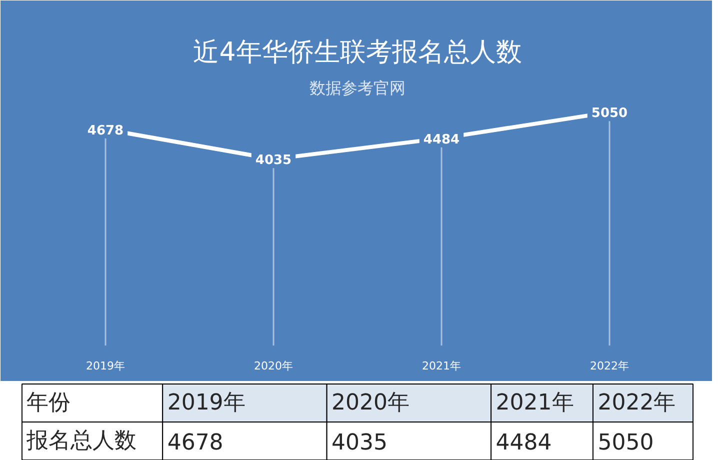  Describe the element at coordinates (610, 366) in the screenshot. I see `x-tick-label: 2022年` at that location.